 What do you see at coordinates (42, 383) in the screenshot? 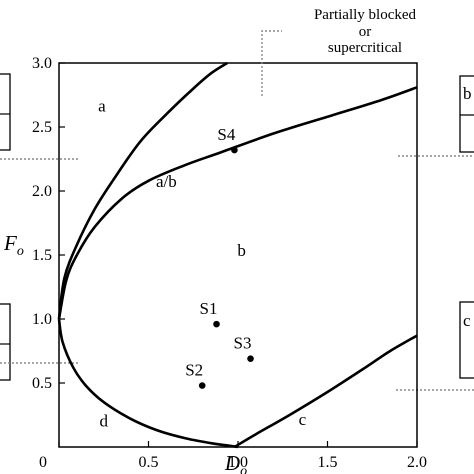
I see `y-tick-label: 0.5` at bounding box center [42, 383].